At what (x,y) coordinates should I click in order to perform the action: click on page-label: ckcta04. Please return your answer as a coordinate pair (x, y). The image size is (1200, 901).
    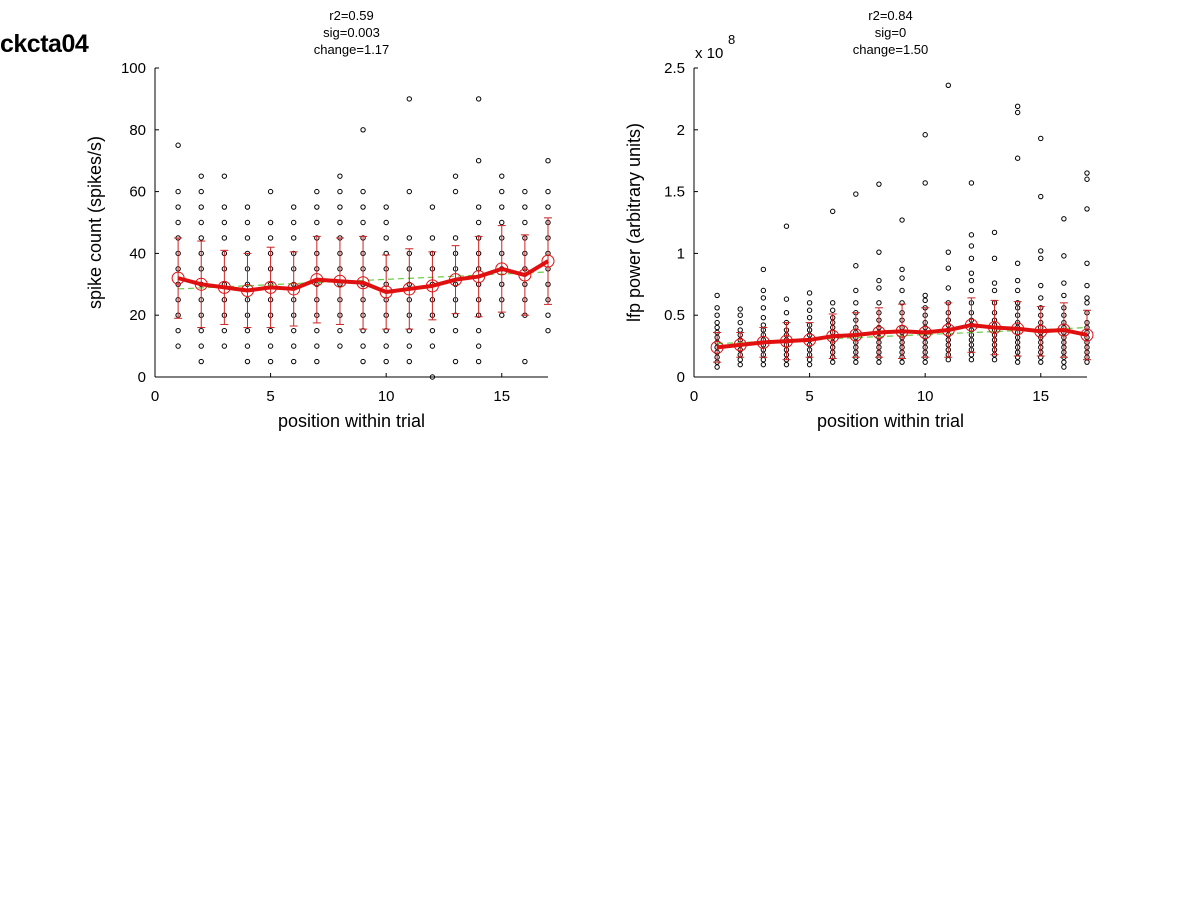
    Looking at the image, I should click on (44, 44).